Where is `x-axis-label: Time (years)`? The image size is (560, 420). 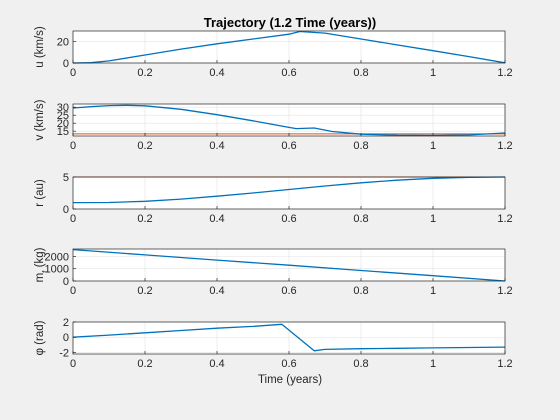 x-axis-label: Time (years) is located at coordinates (290, 380).